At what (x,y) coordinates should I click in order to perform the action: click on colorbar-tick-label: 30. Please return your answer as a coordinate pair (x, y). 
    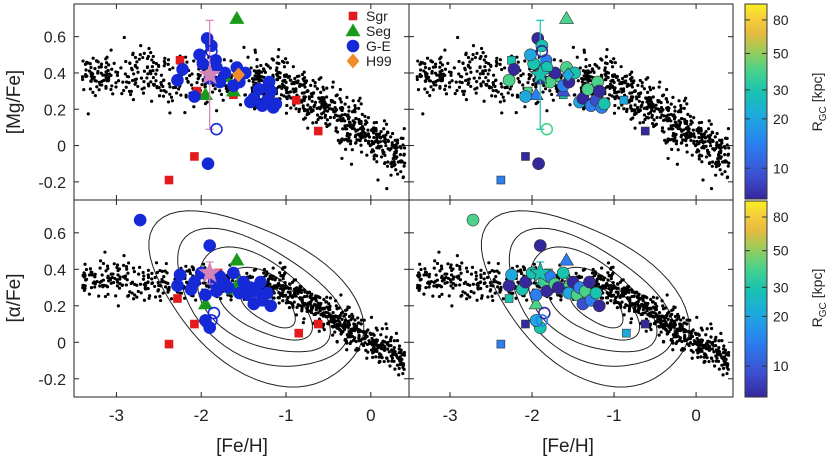
    Looking at the image, I should click on (781, 90).